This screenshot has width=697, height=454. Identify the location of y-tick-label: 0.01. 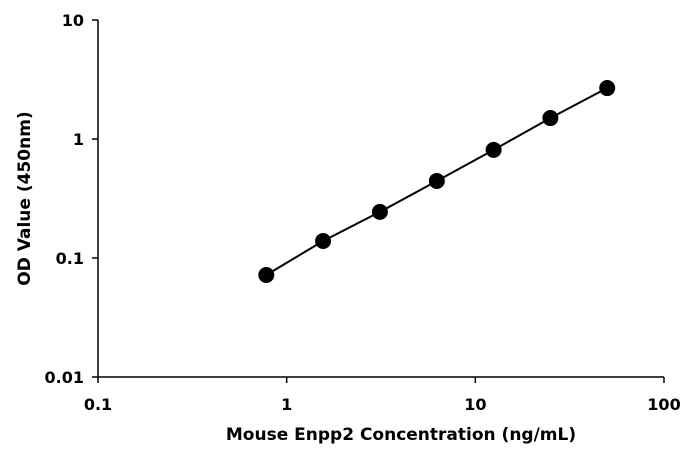
(64, 377).